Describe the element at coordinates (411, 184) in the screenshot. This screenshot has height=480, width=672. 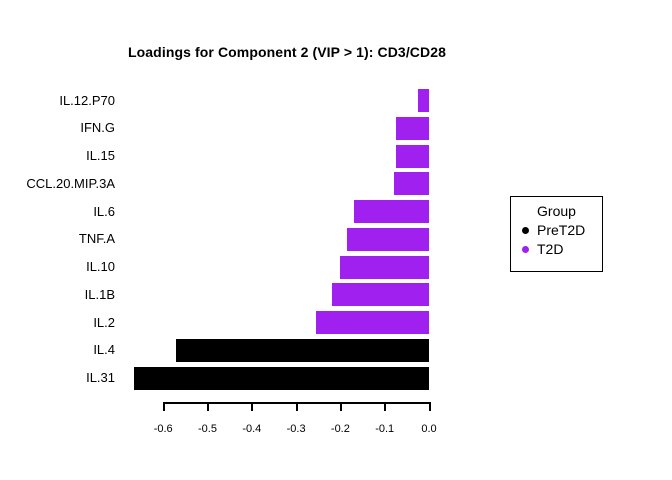
I see `bar-ccl-20-mip-3a` at that location.